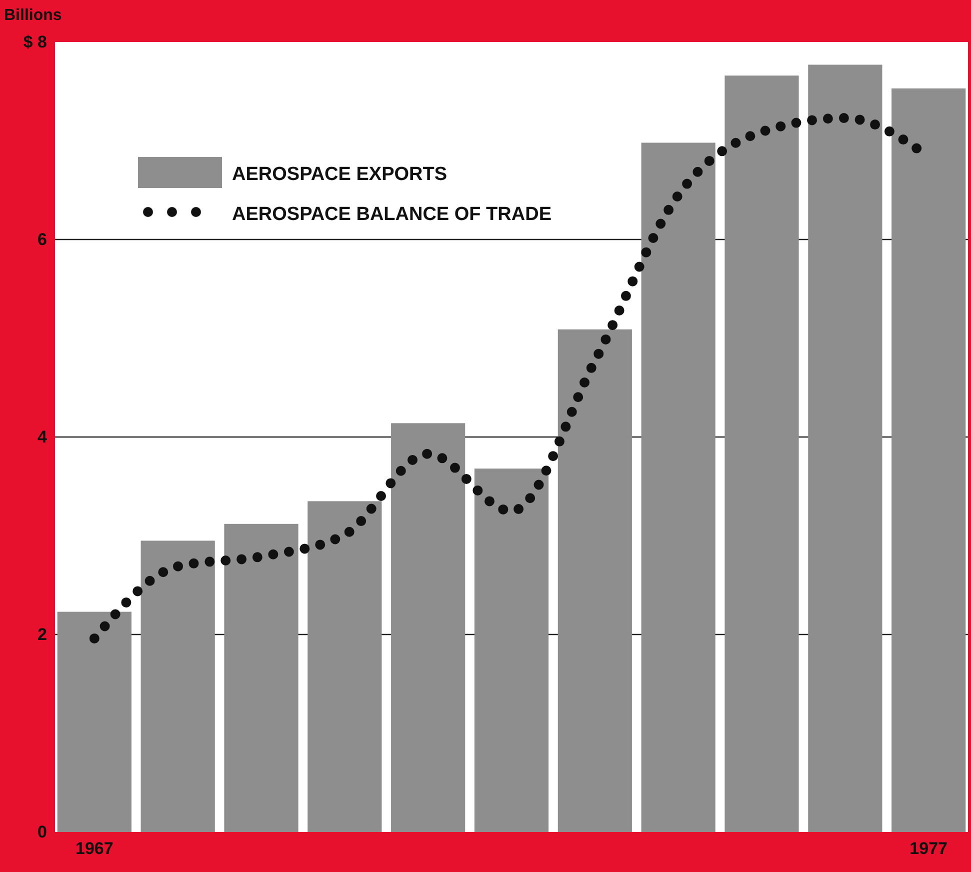  I want to click on y-axis-title: Billions, so click(33, 15).